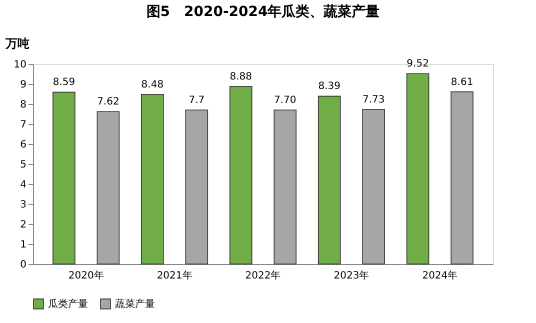 The width and height of the screenshot is (536, 323). I want to click on y-tick-label: 8, so click(23, 105).